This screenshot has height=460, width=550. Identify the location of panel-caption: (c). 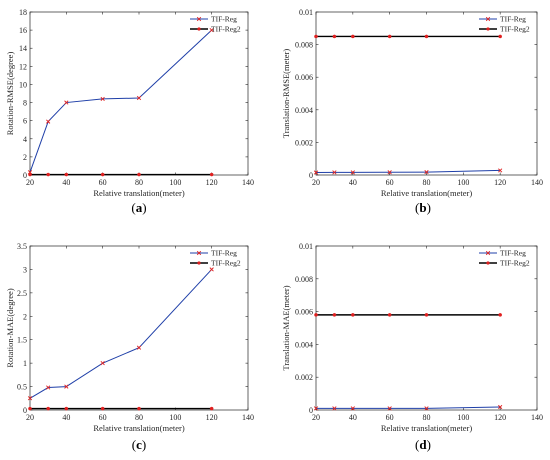
(139, 444).